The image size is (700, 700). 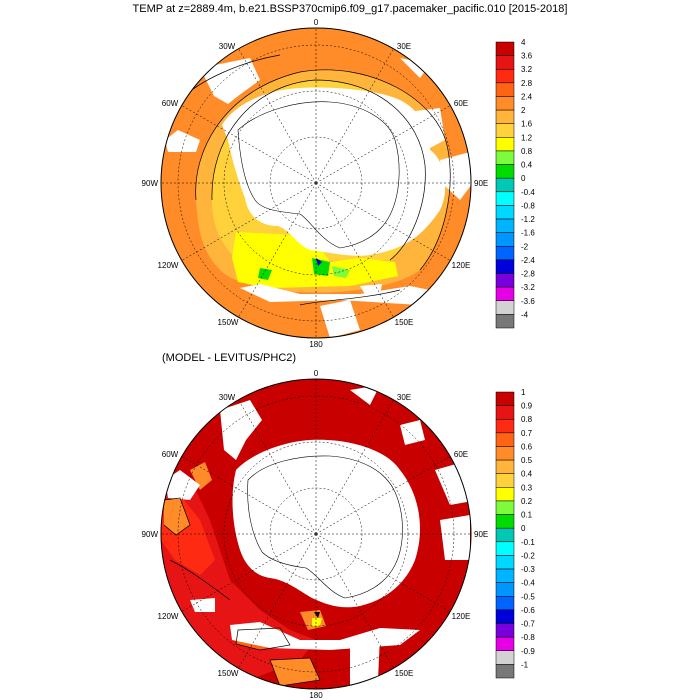 What do you see at coordinates (461, 616) in the screenshot?
I see `bottom-lon-label-120e: 120E` at bounding box center [461, 616].